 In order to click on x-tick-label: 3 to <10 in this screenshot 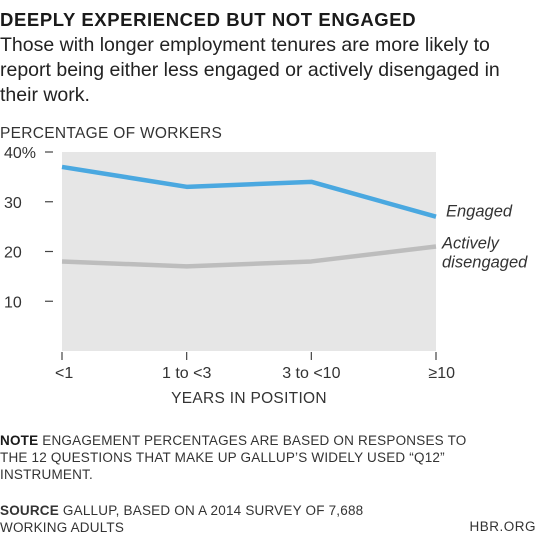, I will do `click(311, 373)`.